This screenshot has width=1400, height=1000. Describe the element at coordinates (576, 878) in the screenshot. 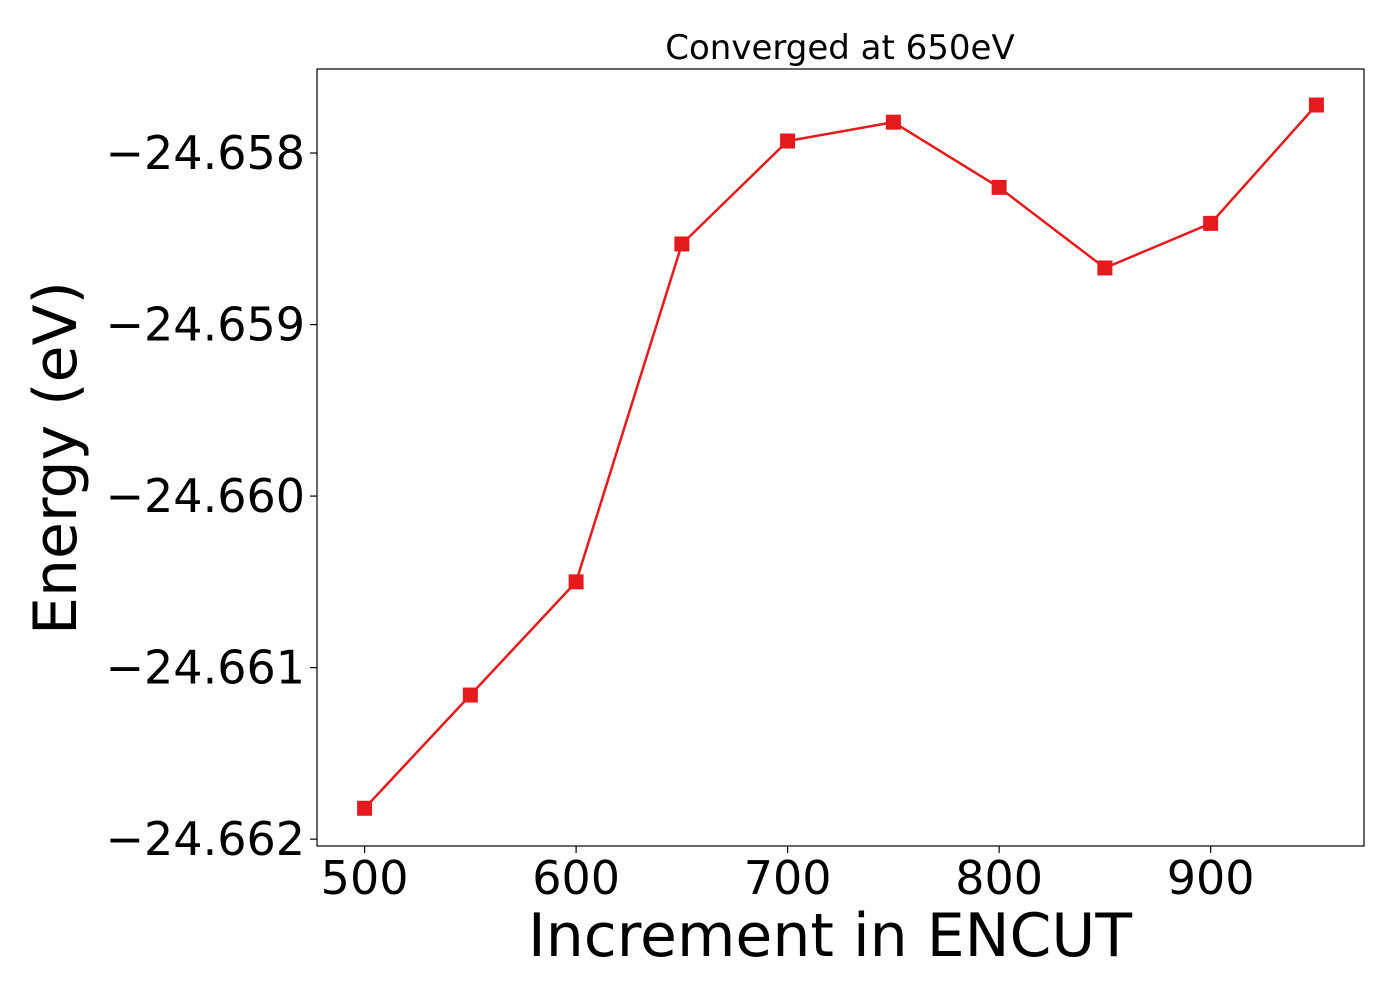

I see `x-tick-label: 600` at that location.